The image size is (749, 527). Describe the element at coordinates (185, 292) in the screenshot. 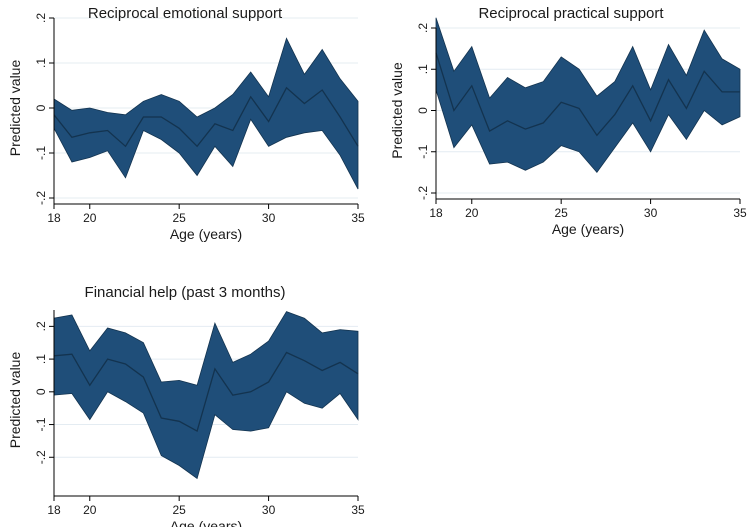

I see `chart-title: Financial help (past 3 months)` at that location.